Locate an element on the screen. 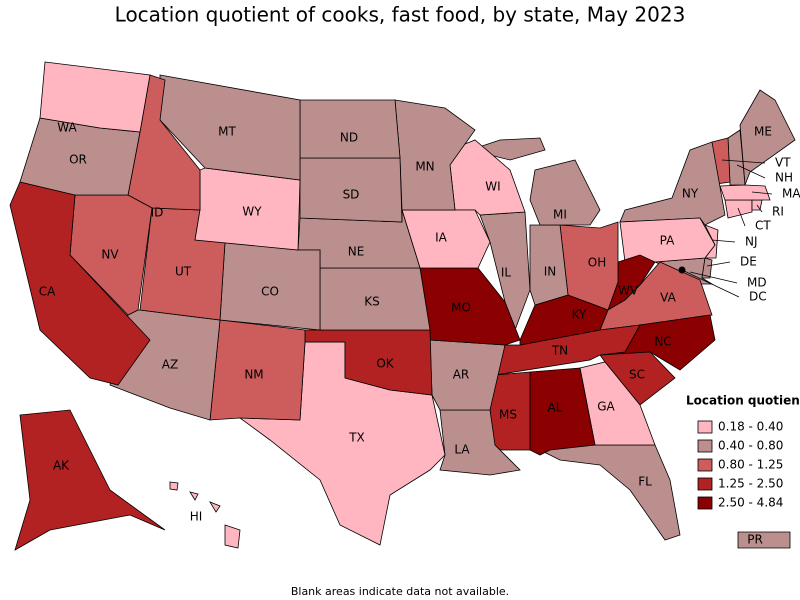  state-label: NM is located at coordinates (253, 375).